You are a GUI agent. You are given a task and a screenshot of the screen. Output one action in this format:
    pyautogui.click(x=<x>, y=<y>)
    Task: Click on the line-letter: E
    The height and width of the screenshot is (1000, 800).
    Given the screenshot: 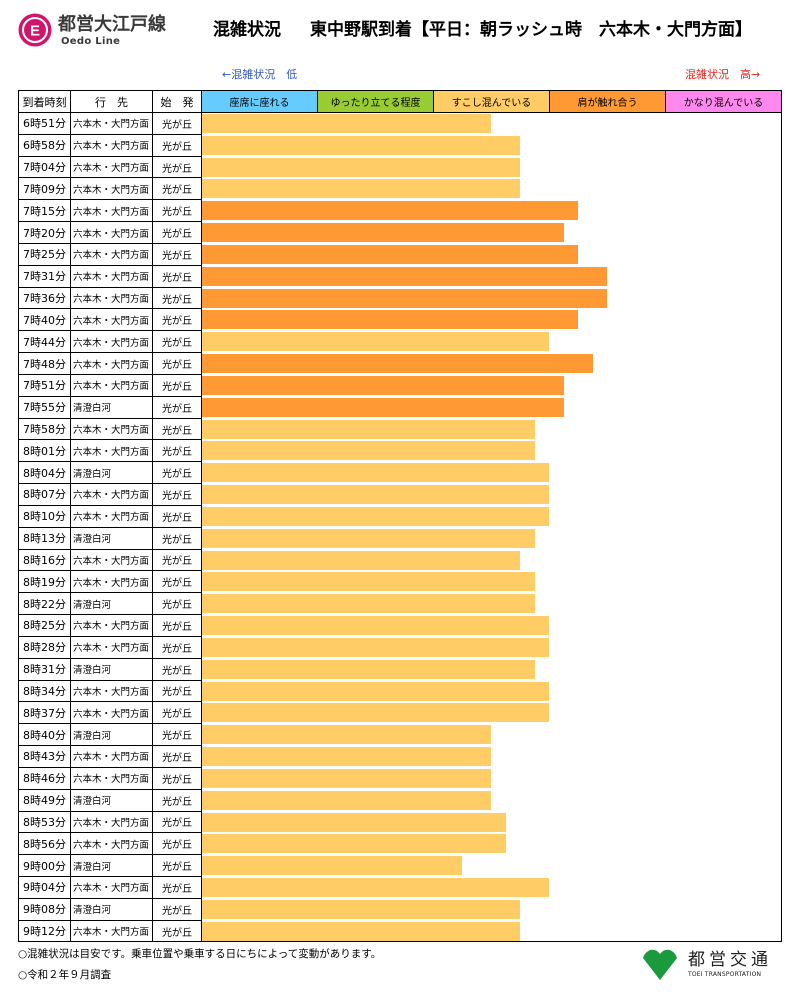 What is the action you would take?
    pyautogui.click(x=35, y=31)
    